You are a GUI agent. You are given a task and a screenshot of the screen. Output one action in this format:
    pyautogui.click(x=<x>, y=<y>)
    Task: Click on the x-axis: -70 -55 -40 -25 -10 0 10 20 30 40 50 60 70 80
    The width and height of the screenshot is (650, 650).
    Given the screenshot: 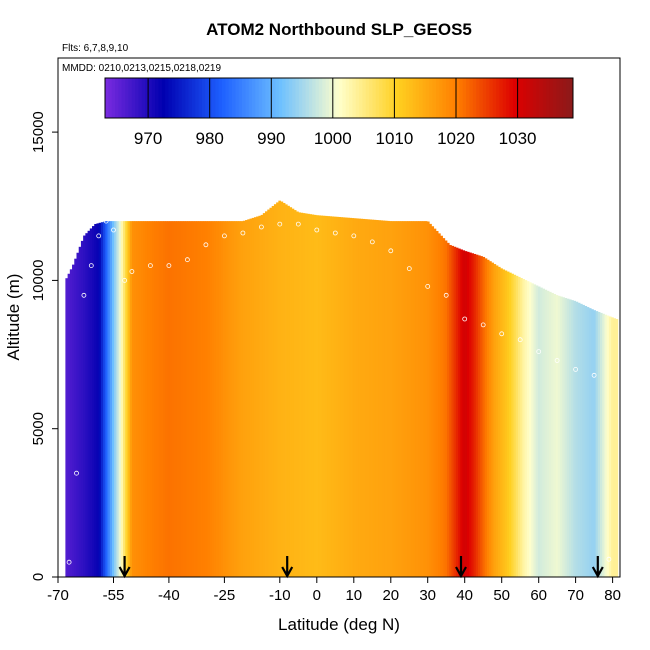 What is the action you would take?
    pyautogui.click(x=334, y=590)
    